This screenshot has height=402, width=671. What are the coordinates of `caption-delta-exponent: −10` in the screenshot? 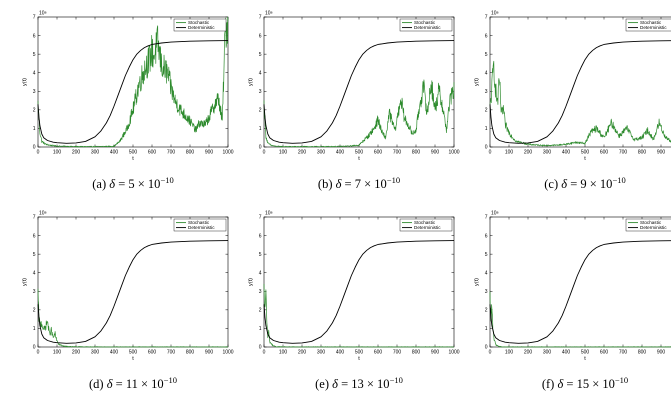 It's located at (621, 380).